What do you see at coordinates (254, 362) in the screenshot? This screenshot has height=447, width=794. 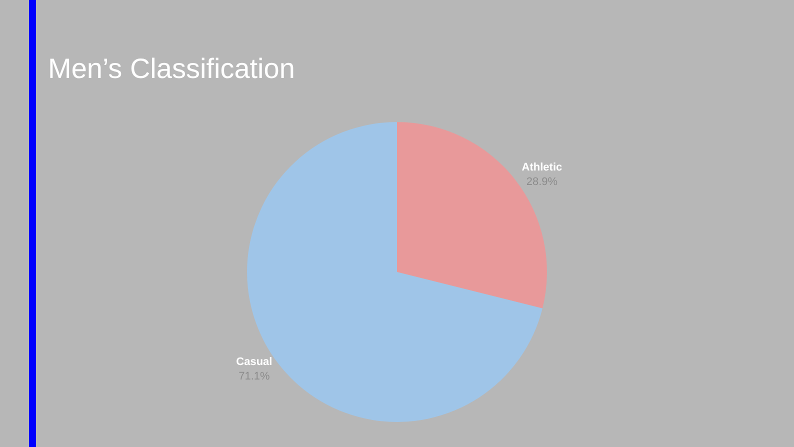 I see `slice-label: Casual` at bounding box center [254, 362].